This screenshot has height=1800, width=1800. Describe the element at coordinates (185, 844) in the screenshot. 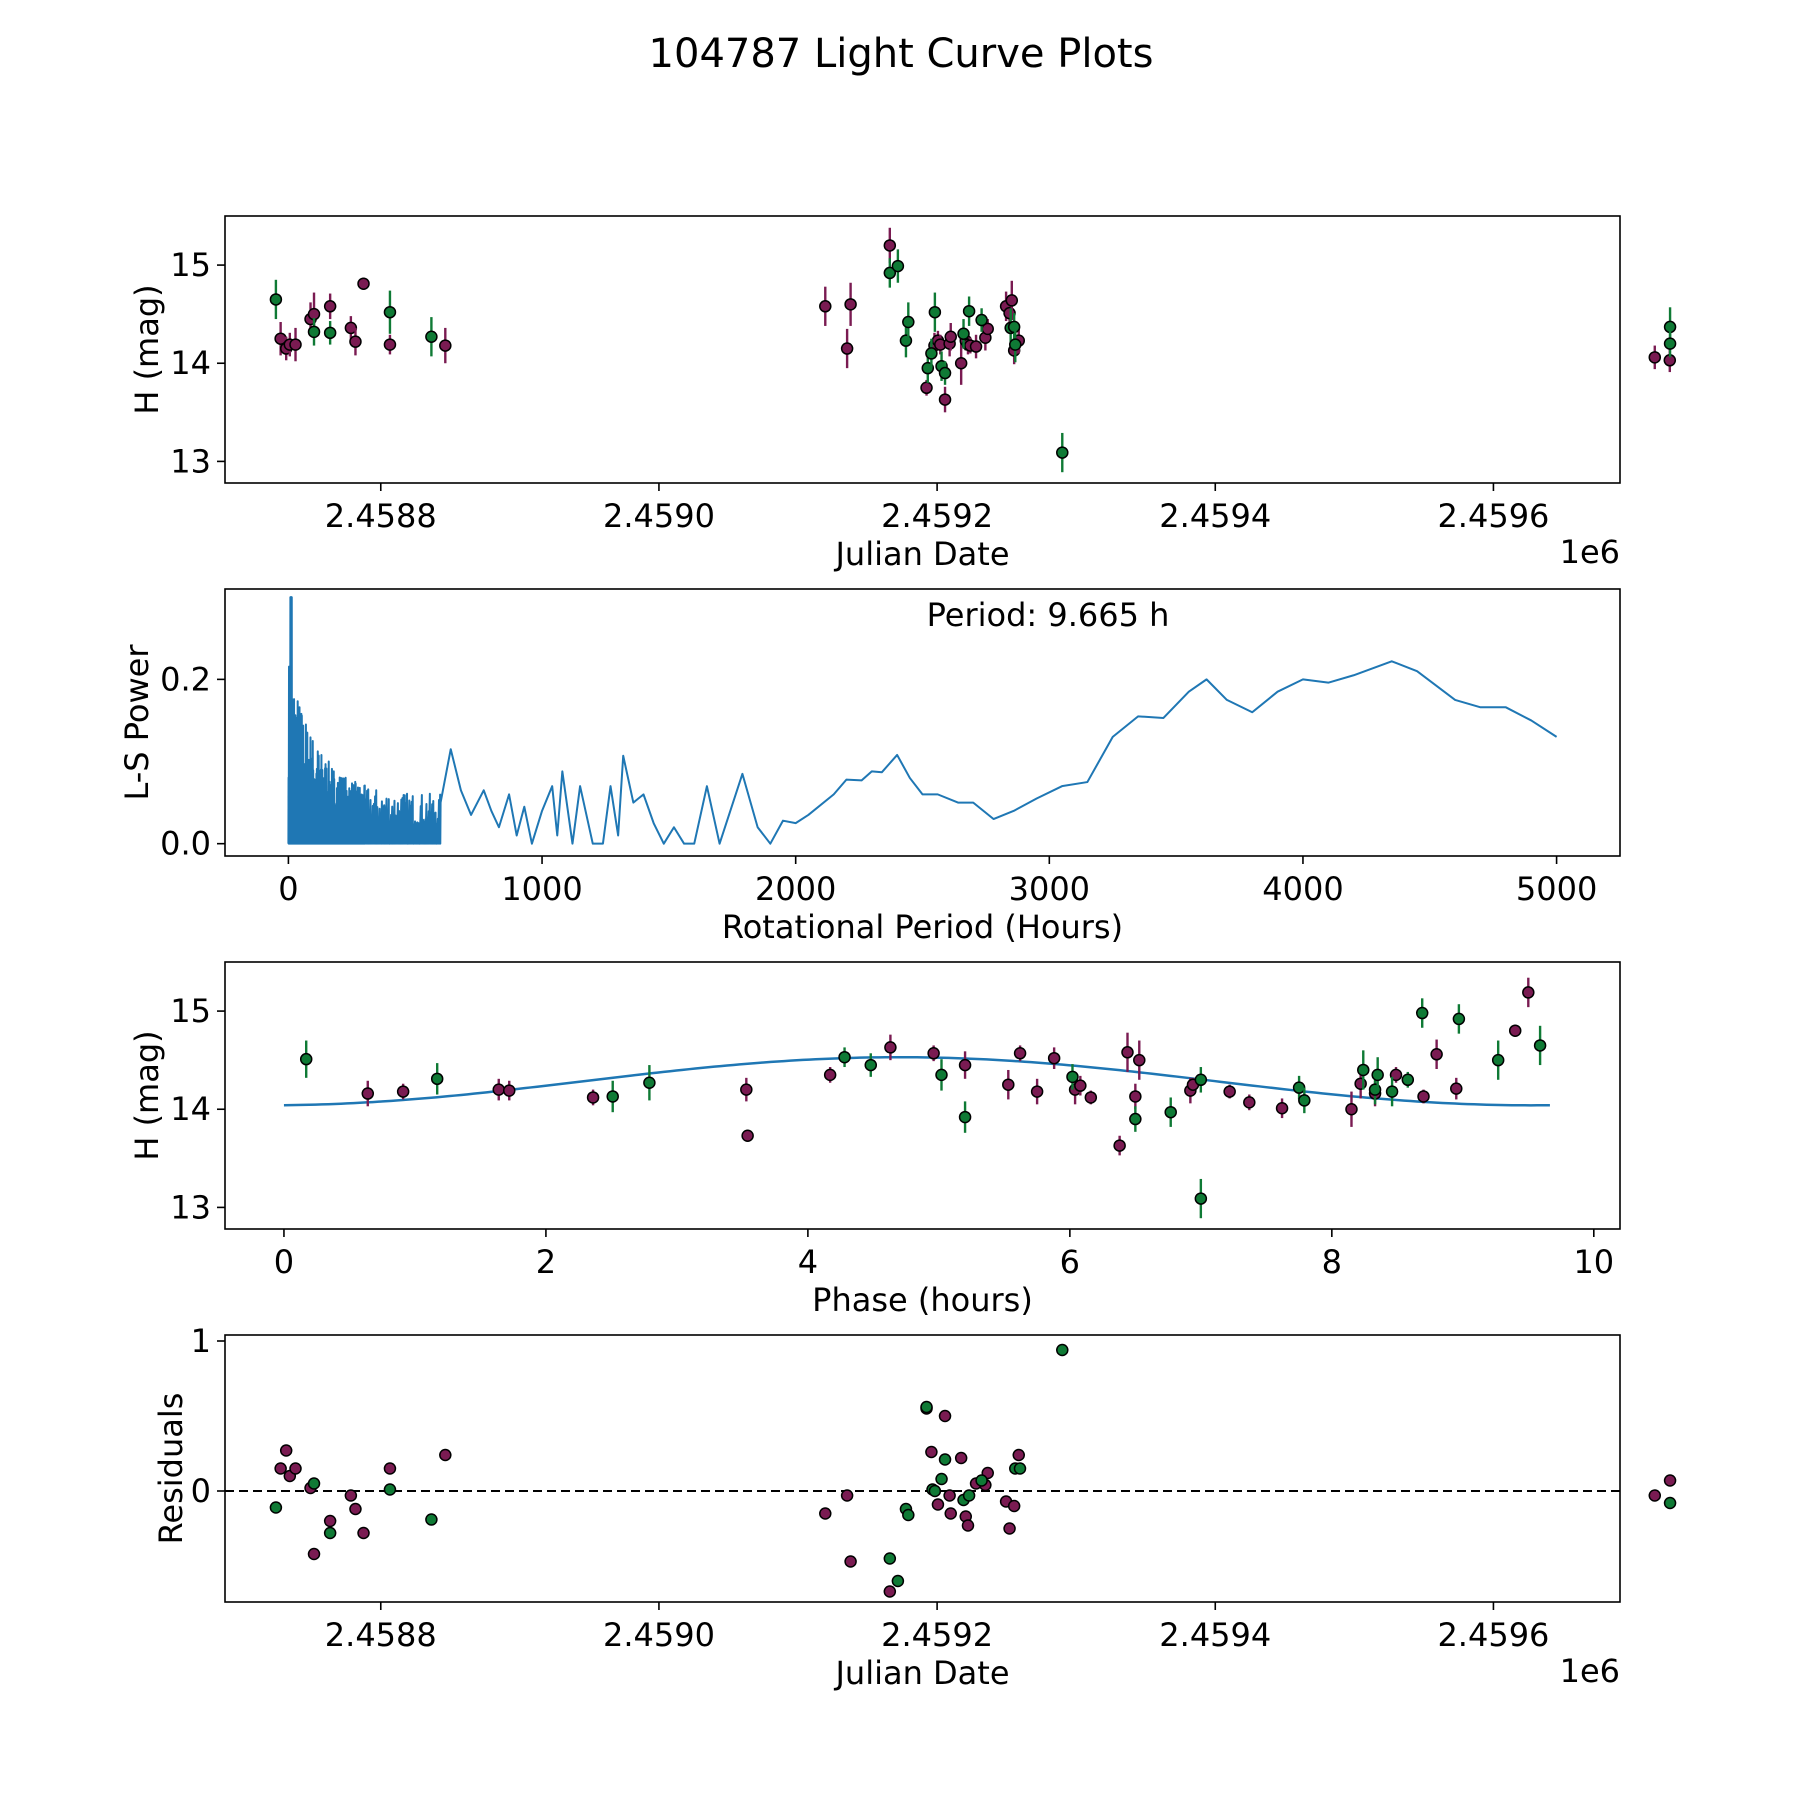

I see `y-tick-label: 0.0` at that location.